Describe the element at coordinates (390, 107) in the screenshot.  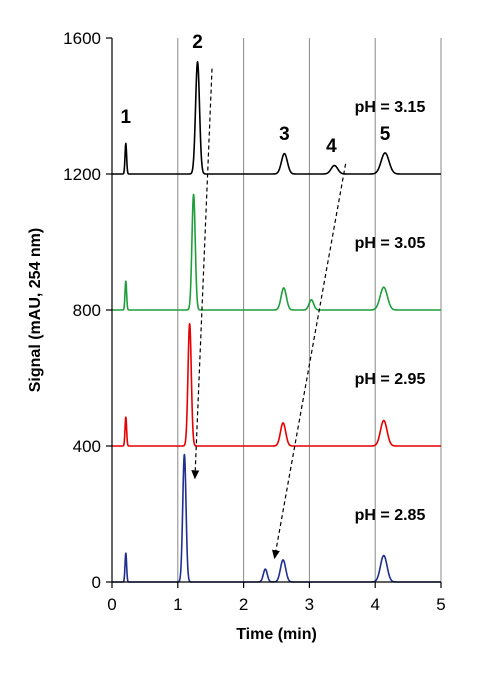
I see `series-label-0: pH = 3.15` at that location.